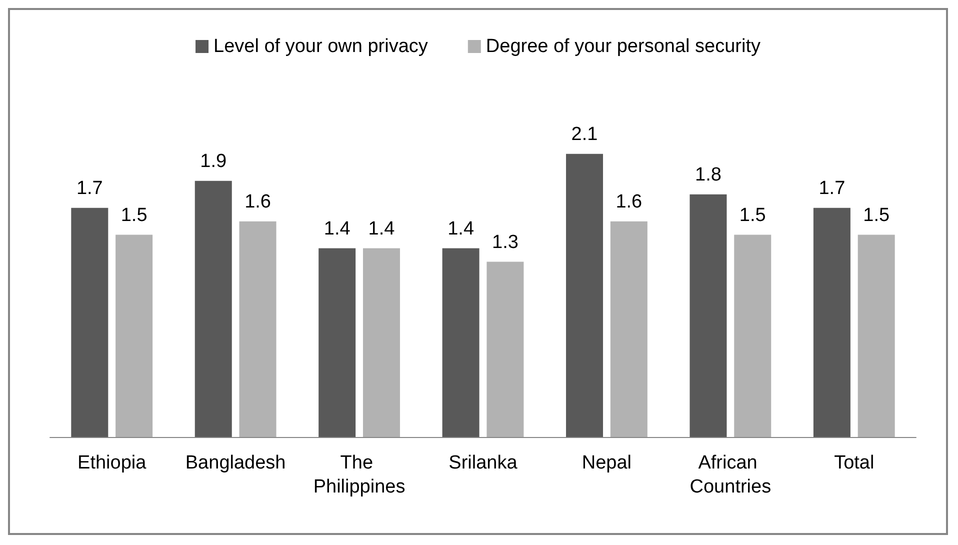 This screenshot has width=958, height=545. I want to click on x-tick-label: The Philippines, so click(359, 475).